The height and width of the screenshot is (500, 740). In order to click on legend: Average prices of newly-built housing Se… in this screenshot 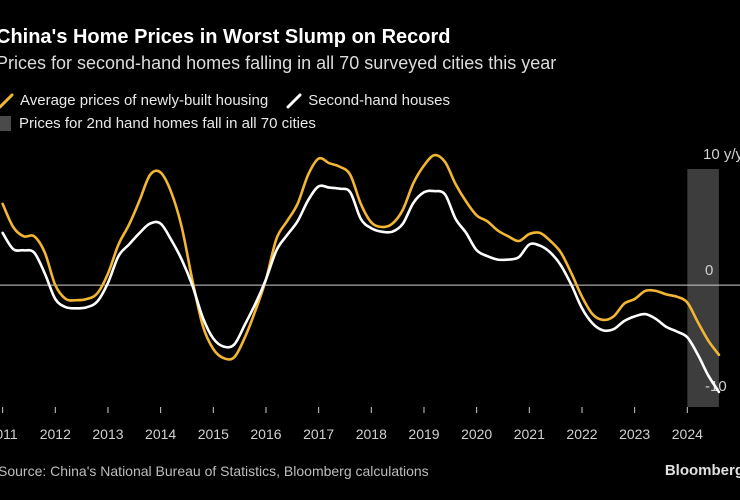, I will do `click(234, 100)`.